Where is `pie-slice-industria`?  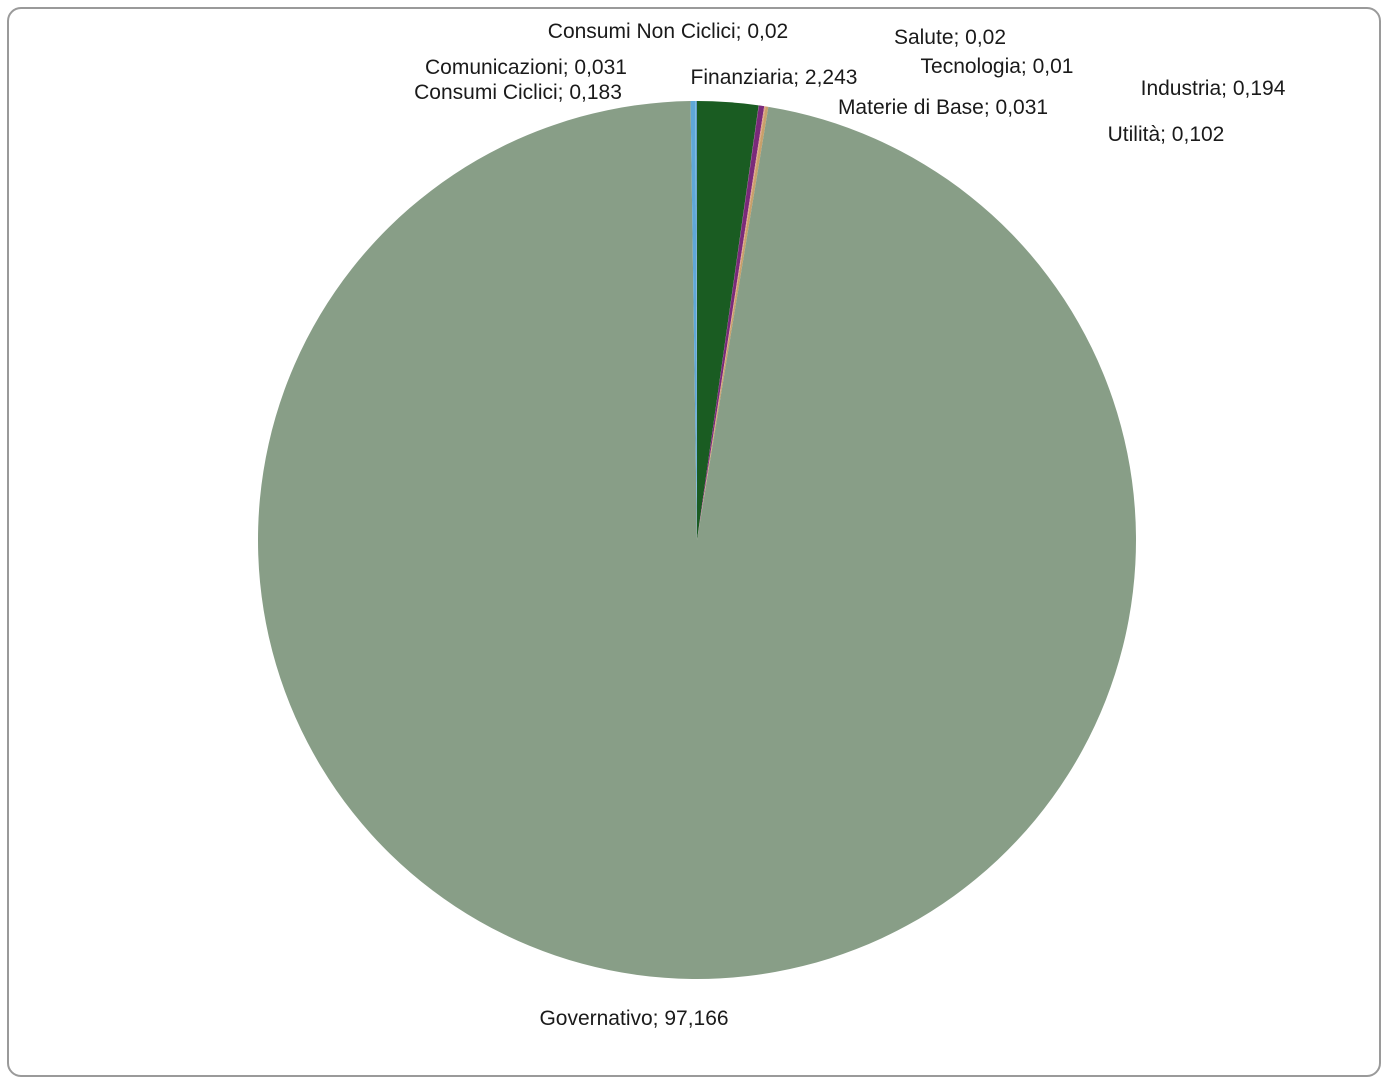 pie-slice-industria is located at coordinates (731, 322).